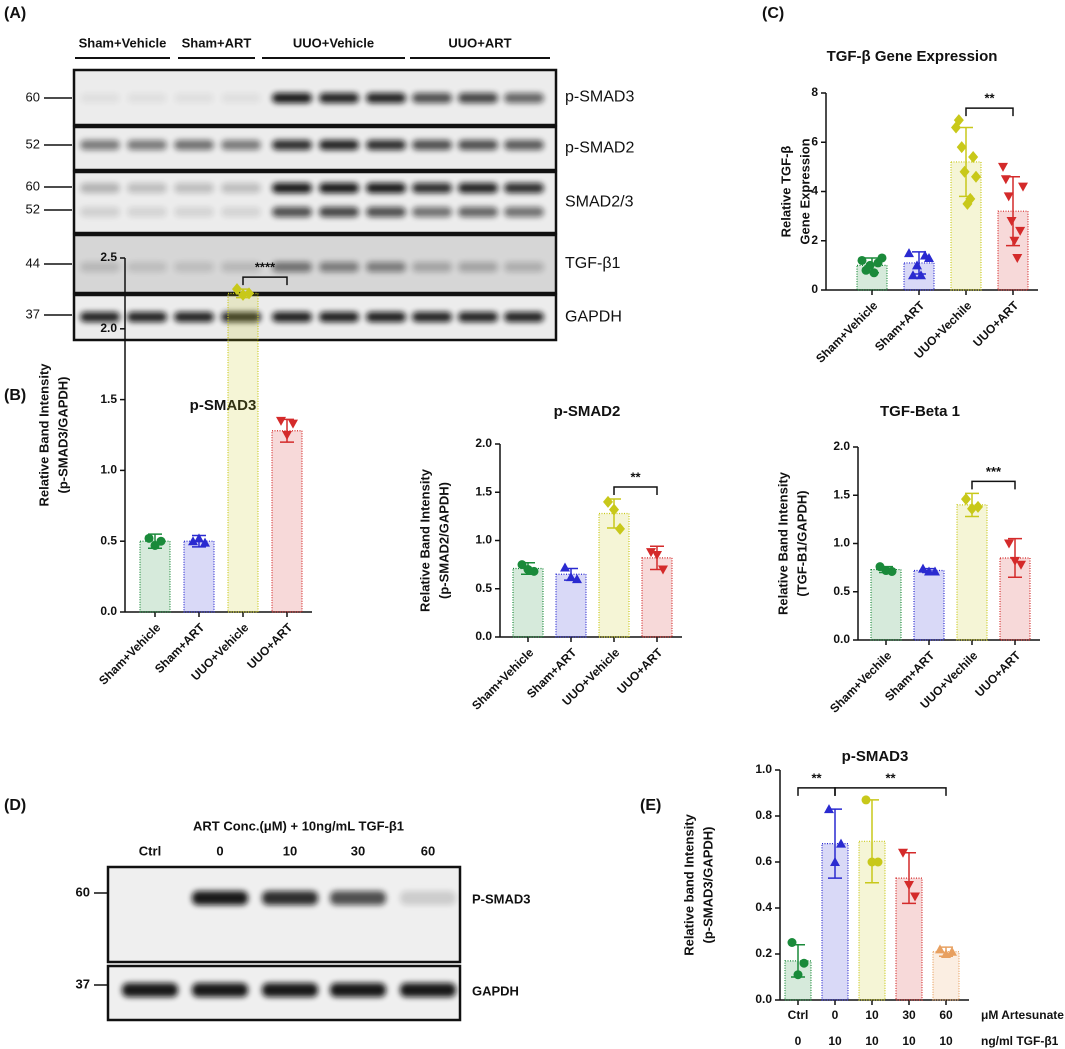 The height and width of the screenshot is (1049, 1065). Describe the element at coordinates (599, 202) in the screenshot. I see `blot-row-label: SMAD2/3` at that location.